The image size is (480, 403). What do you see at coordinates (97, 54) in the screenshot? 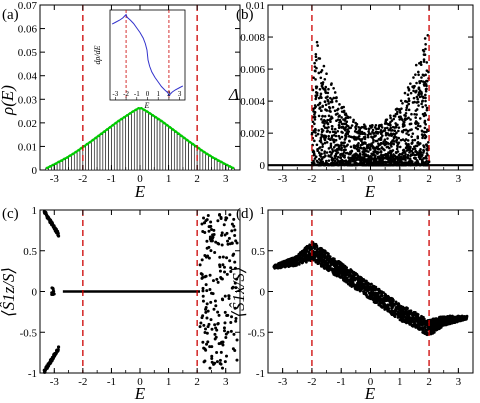
I see `inset-y-axis-title: dρ/dE` at bounding box center [97, 54].